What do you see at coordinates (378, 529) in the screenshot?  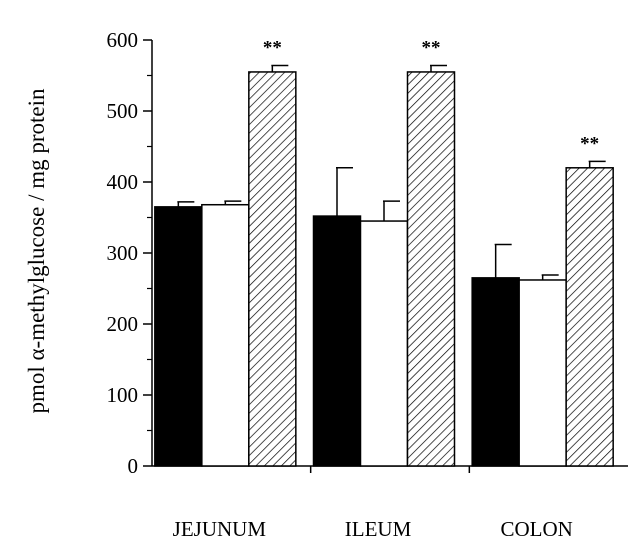 I see `x-category-label: ILEUM` at bounding box center [378, 529].